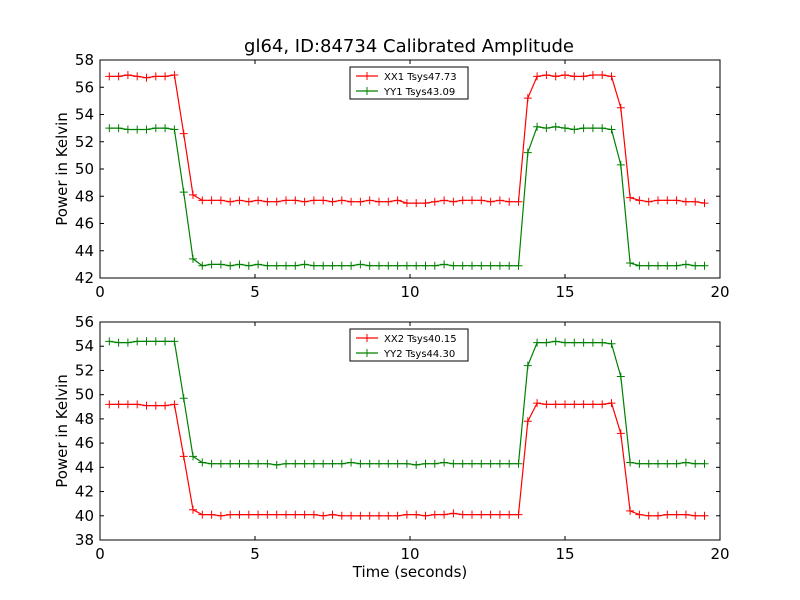  I want to click on y-tick-label: 54, so click(84, 346).